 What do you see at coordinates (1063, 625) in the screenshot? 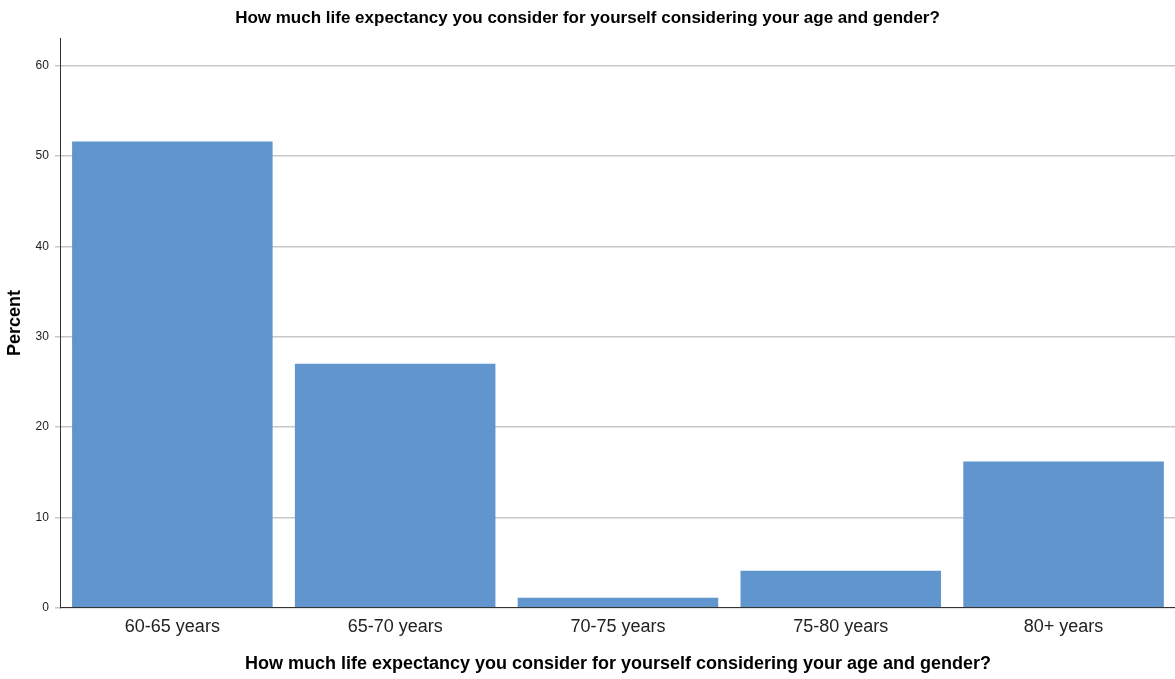
I see `x-tick-label: 80+ years` at bounding box center [1063, 625].